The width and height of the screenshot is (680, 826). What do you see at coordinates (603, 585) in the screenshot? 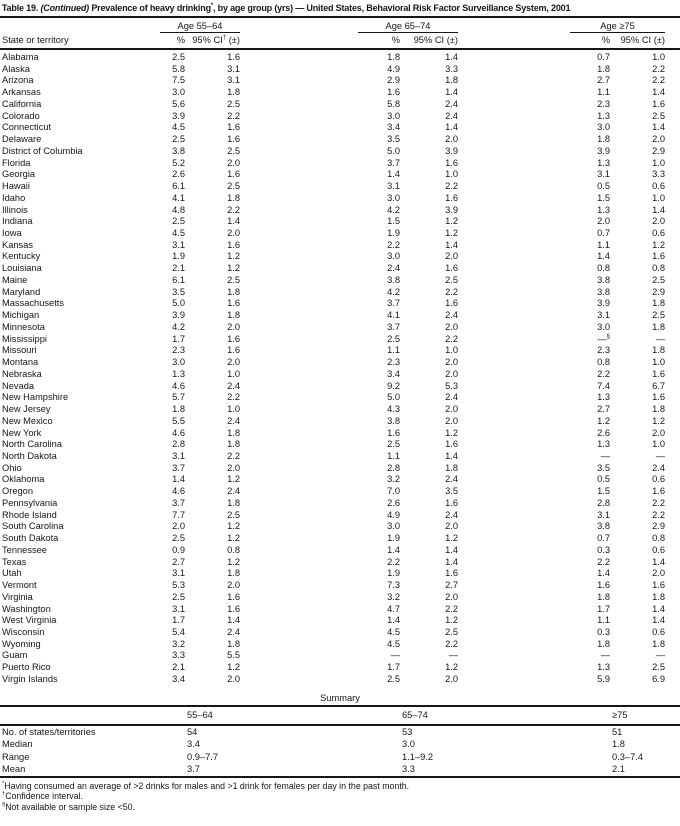
I see `percent-value: 1.6` at bounding box center [603, 585].